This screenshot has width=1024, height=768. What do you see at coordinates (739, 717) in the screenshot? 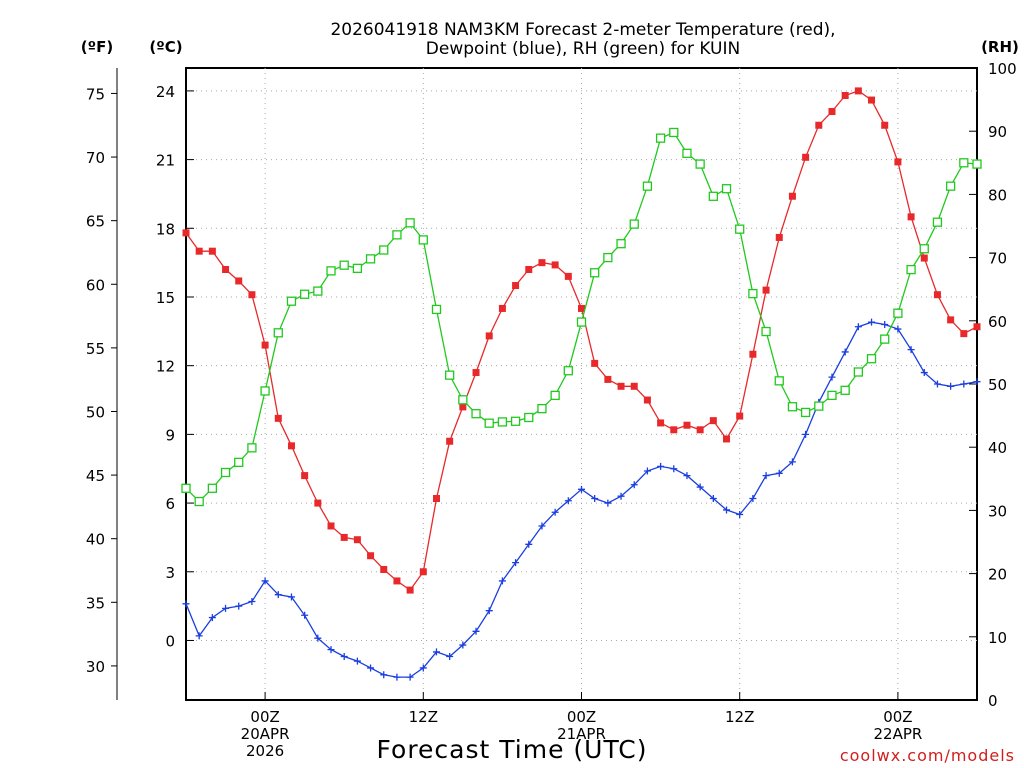
I see `x-tick-label: 12Z` at bounding box center [739, 717].